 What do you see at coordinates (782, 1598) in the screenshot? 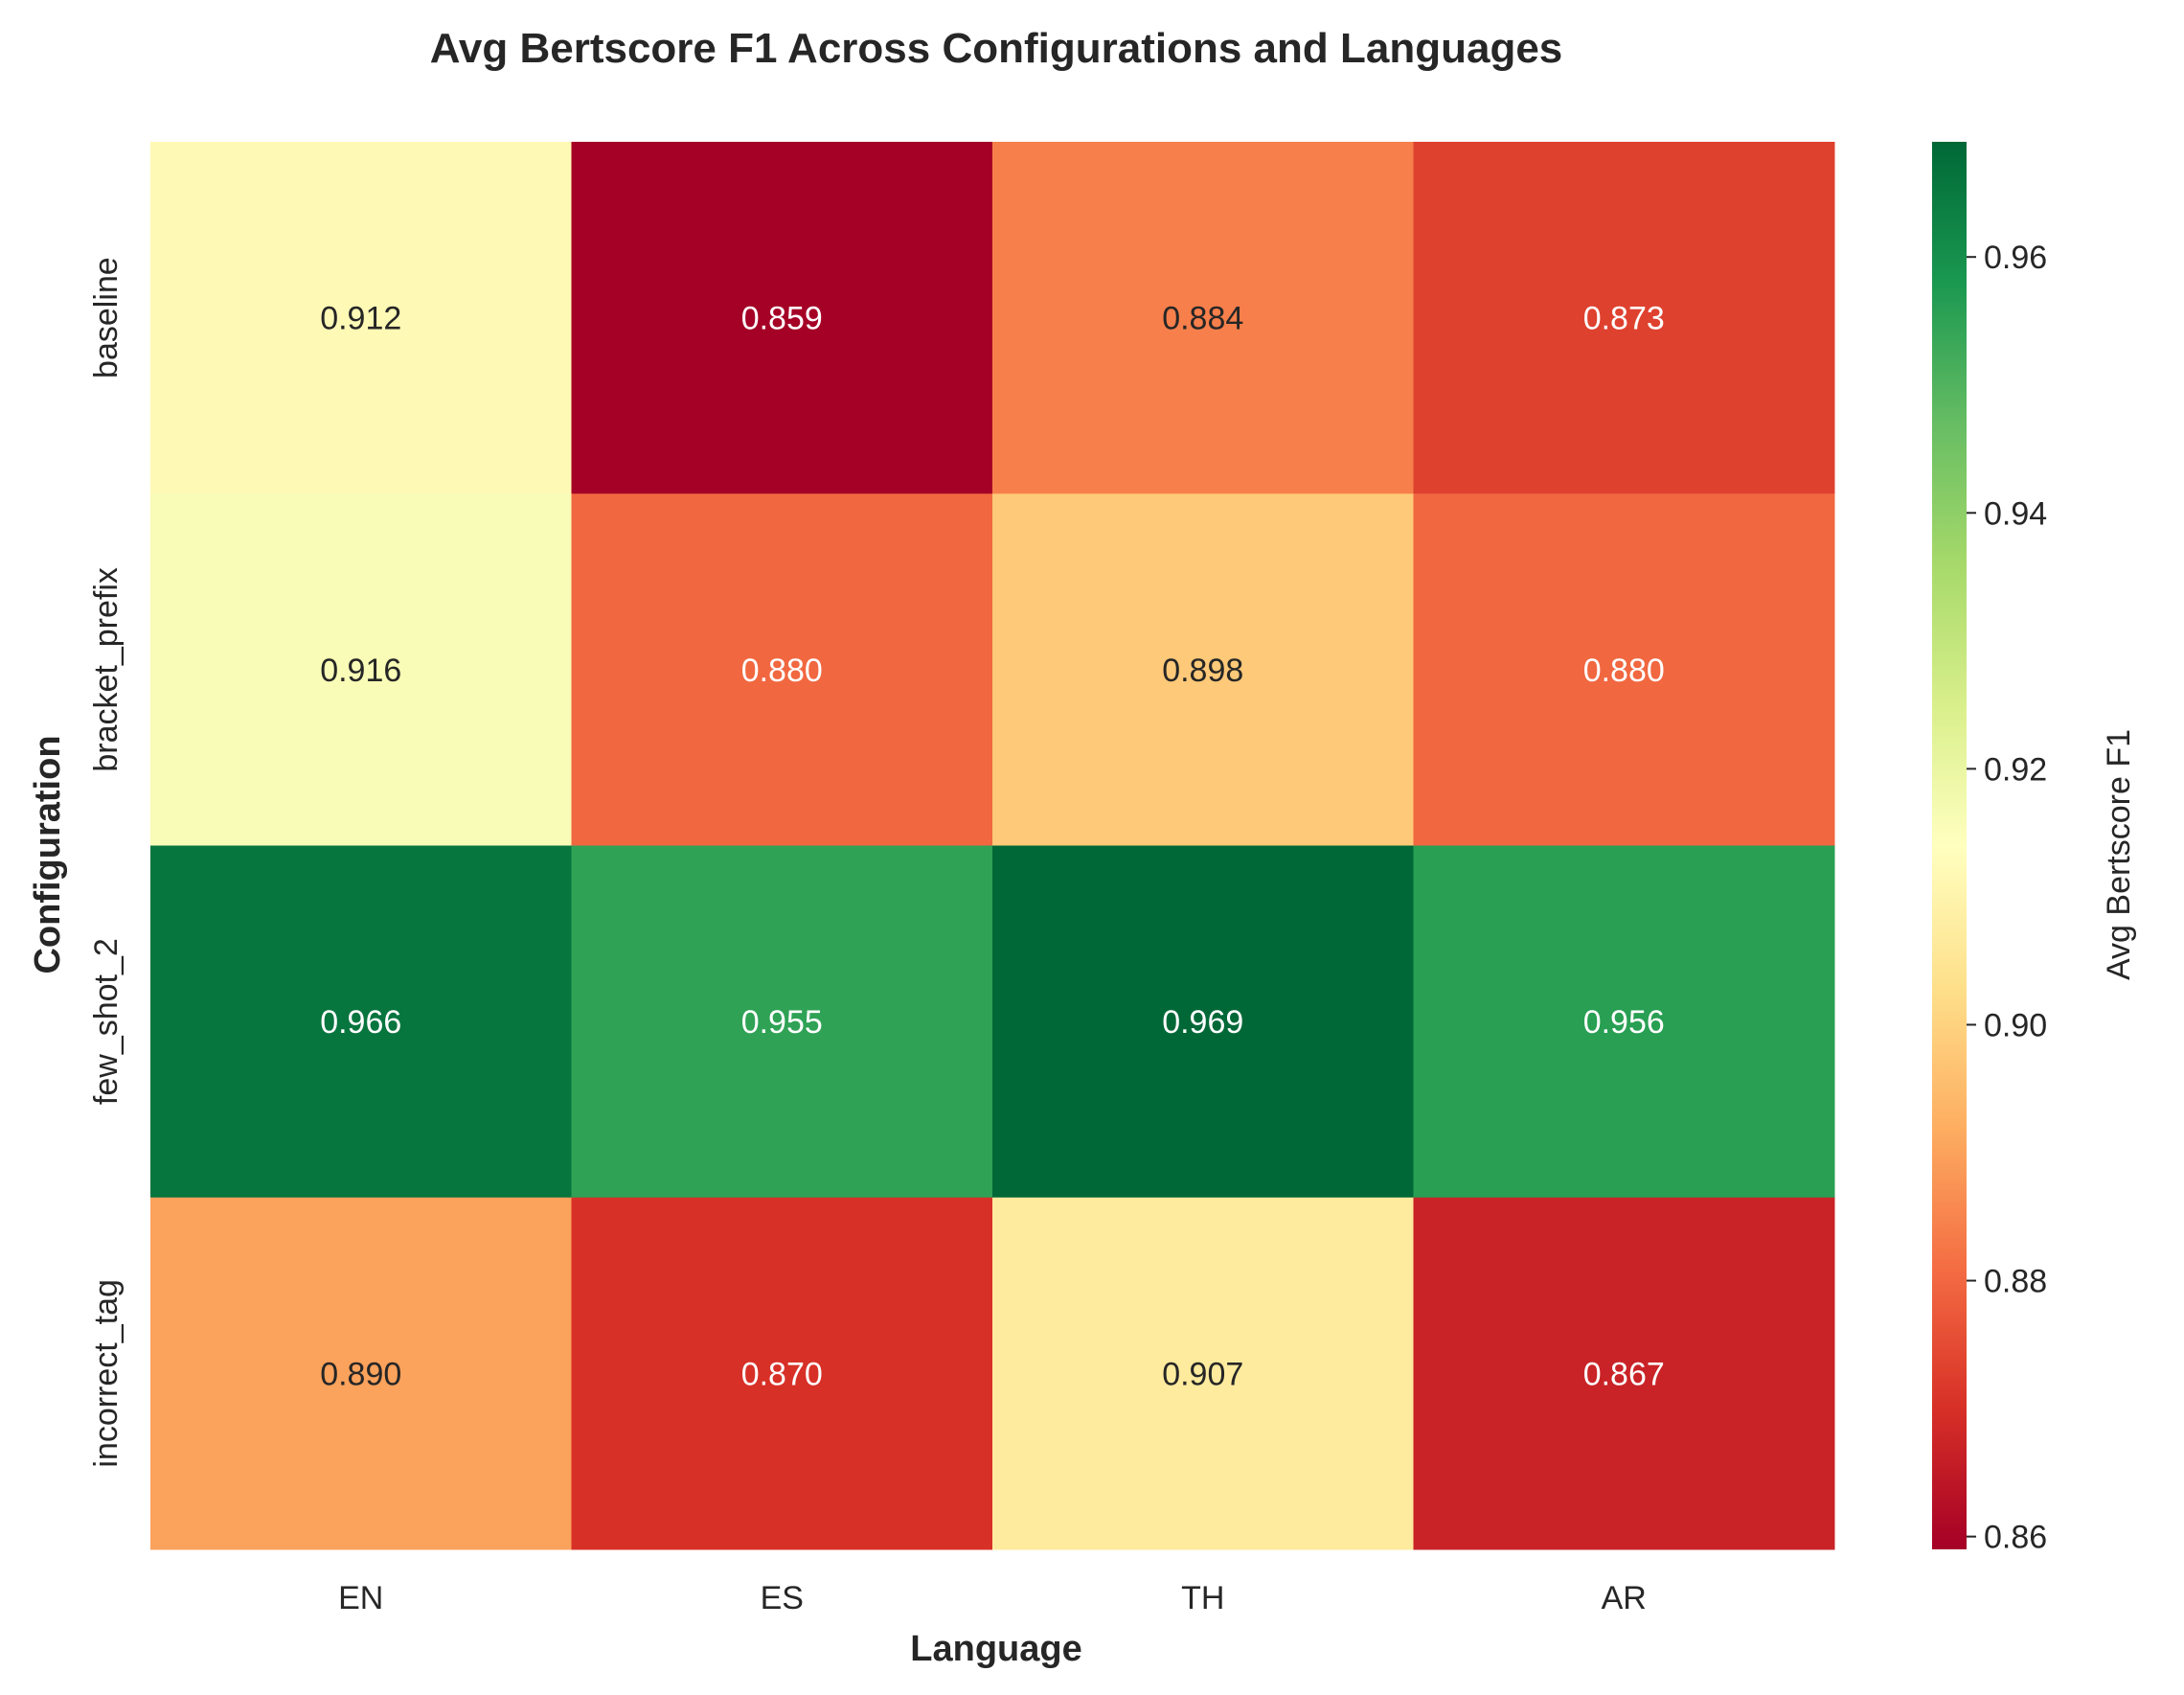
I see `x-tick-label-ES: ES` at bounding box center [782, 1598].